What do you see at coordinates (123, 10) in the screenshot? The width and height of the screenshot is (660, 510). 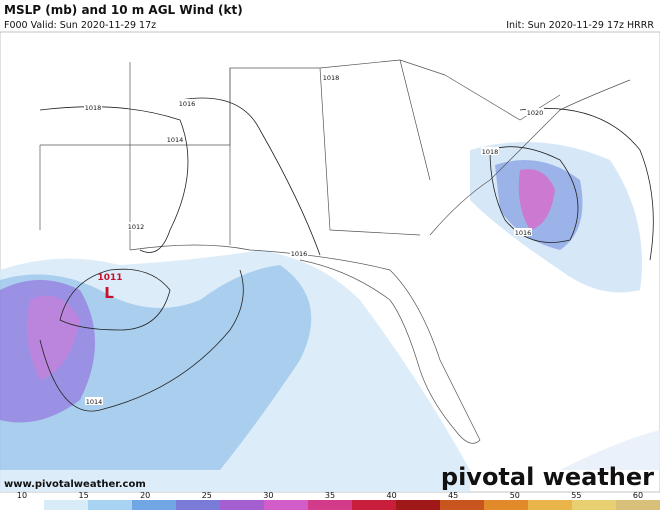 I see `title: MSLP (mb) and 10 m AGL Wind (kt)` at bounding box center [123, 10].